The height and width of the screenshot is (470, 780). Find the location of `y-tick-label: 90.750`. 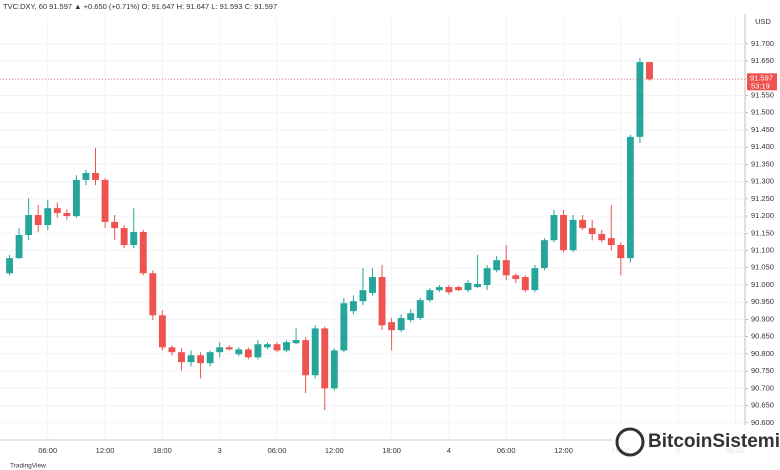

y-tick-label: 90.750 is located at coordinates (762, 370).